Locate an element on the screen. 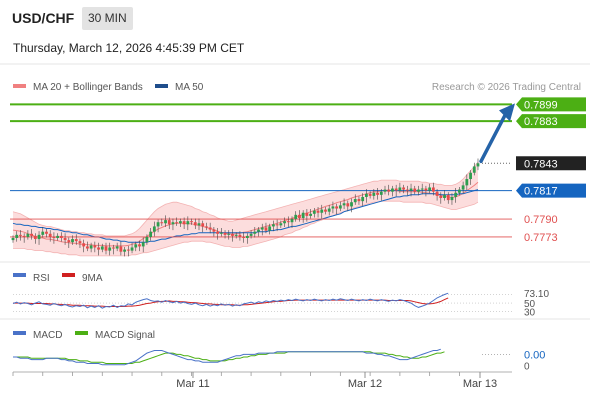 The width and height of the screenshot is (590, 400). rsi-ma-legend-label: 9MA is located at coordinates (92, 278).